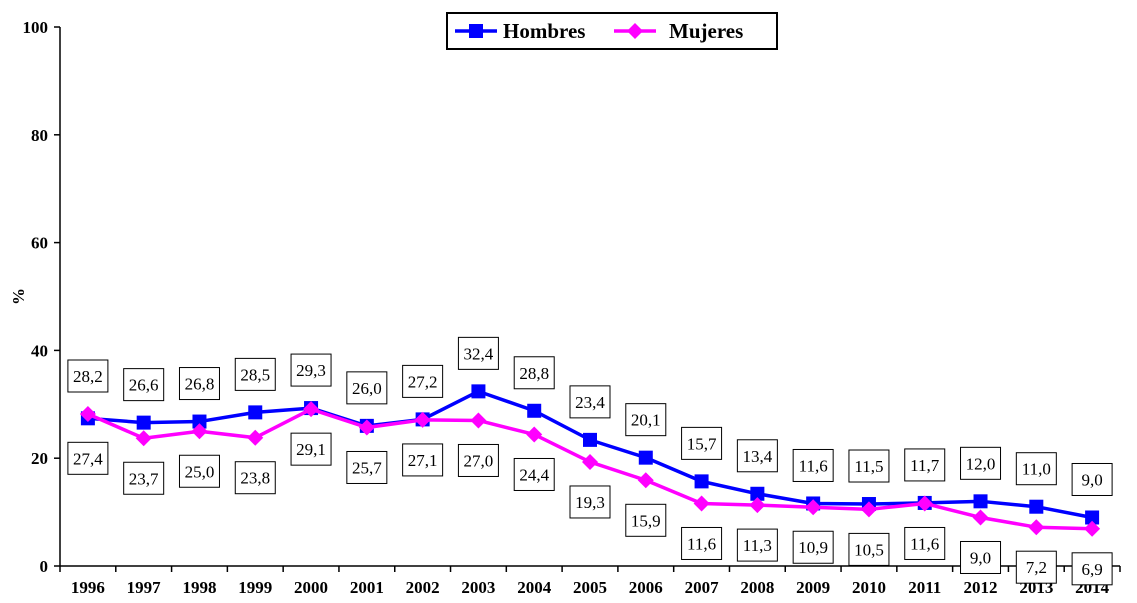 The width and height of the screenshot is (1137, 603). I want to click on mujeres-label-text: 6,9, so click(1091, 569).